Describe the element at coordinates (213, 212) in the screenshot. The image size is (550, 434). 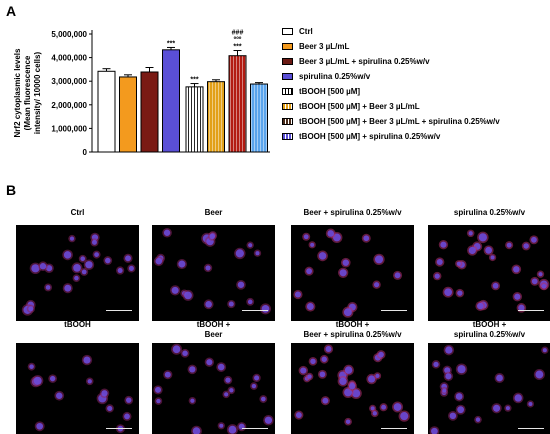
I see `micrograph-label: Beer` at that location.